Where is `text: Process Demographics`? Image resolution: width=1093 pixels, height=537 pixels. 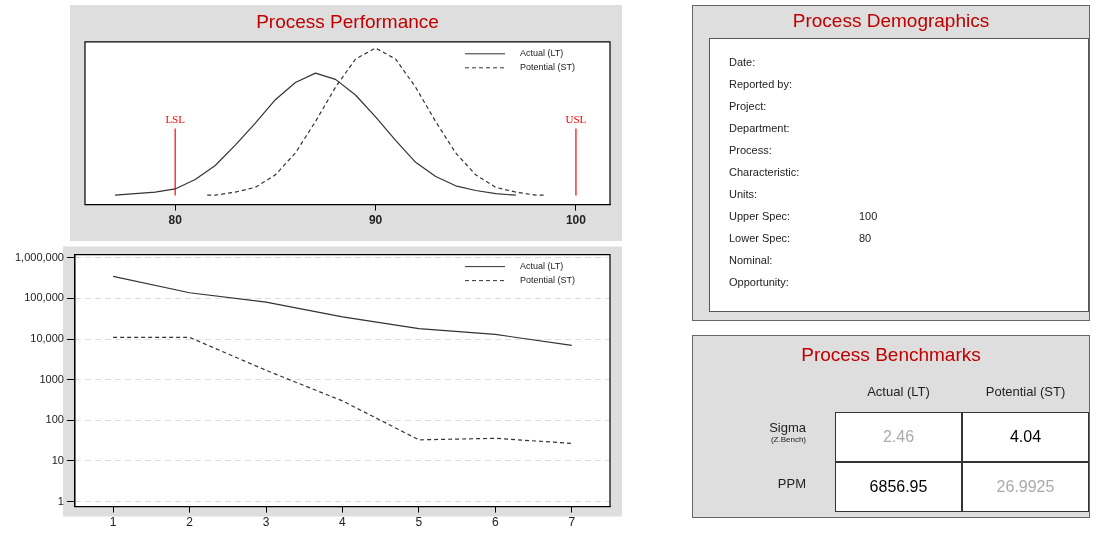 text: Process Demographics is located at coordinates (891, 21).